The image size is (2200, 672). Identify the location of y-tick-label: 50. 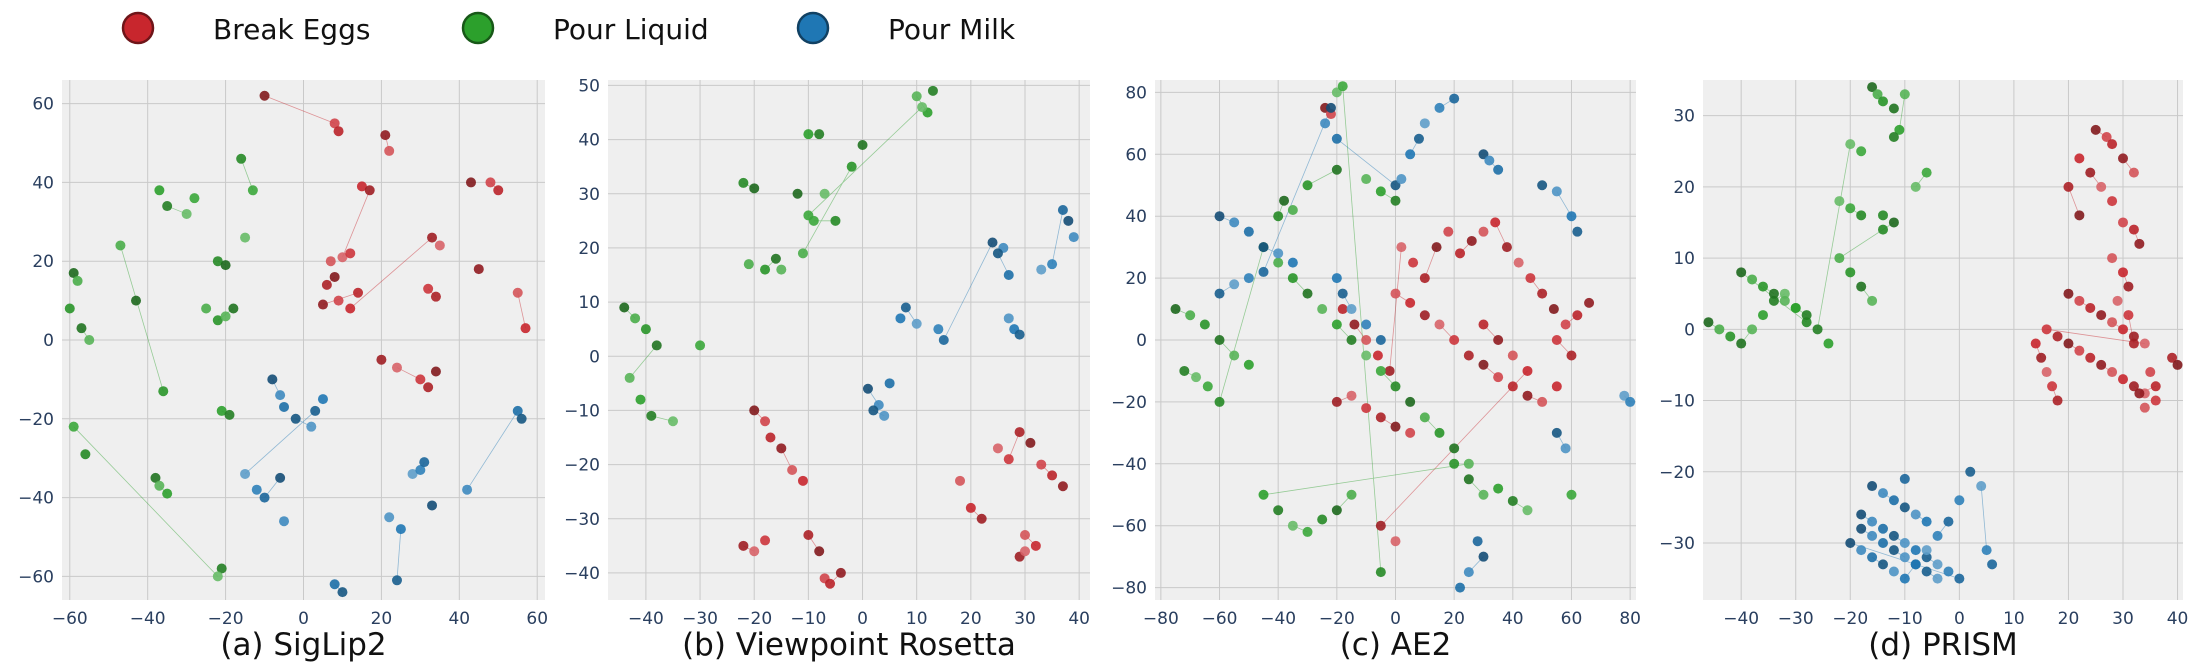
(589, 86).